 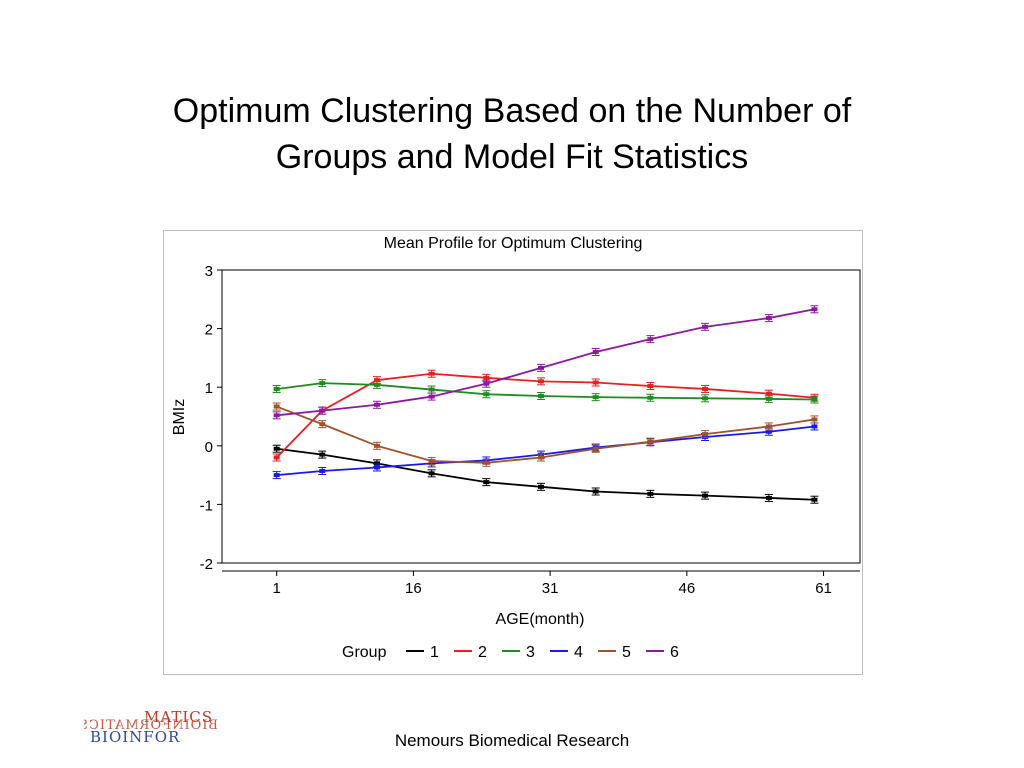 I want to click on series-layer, so click(x=545, y=404).